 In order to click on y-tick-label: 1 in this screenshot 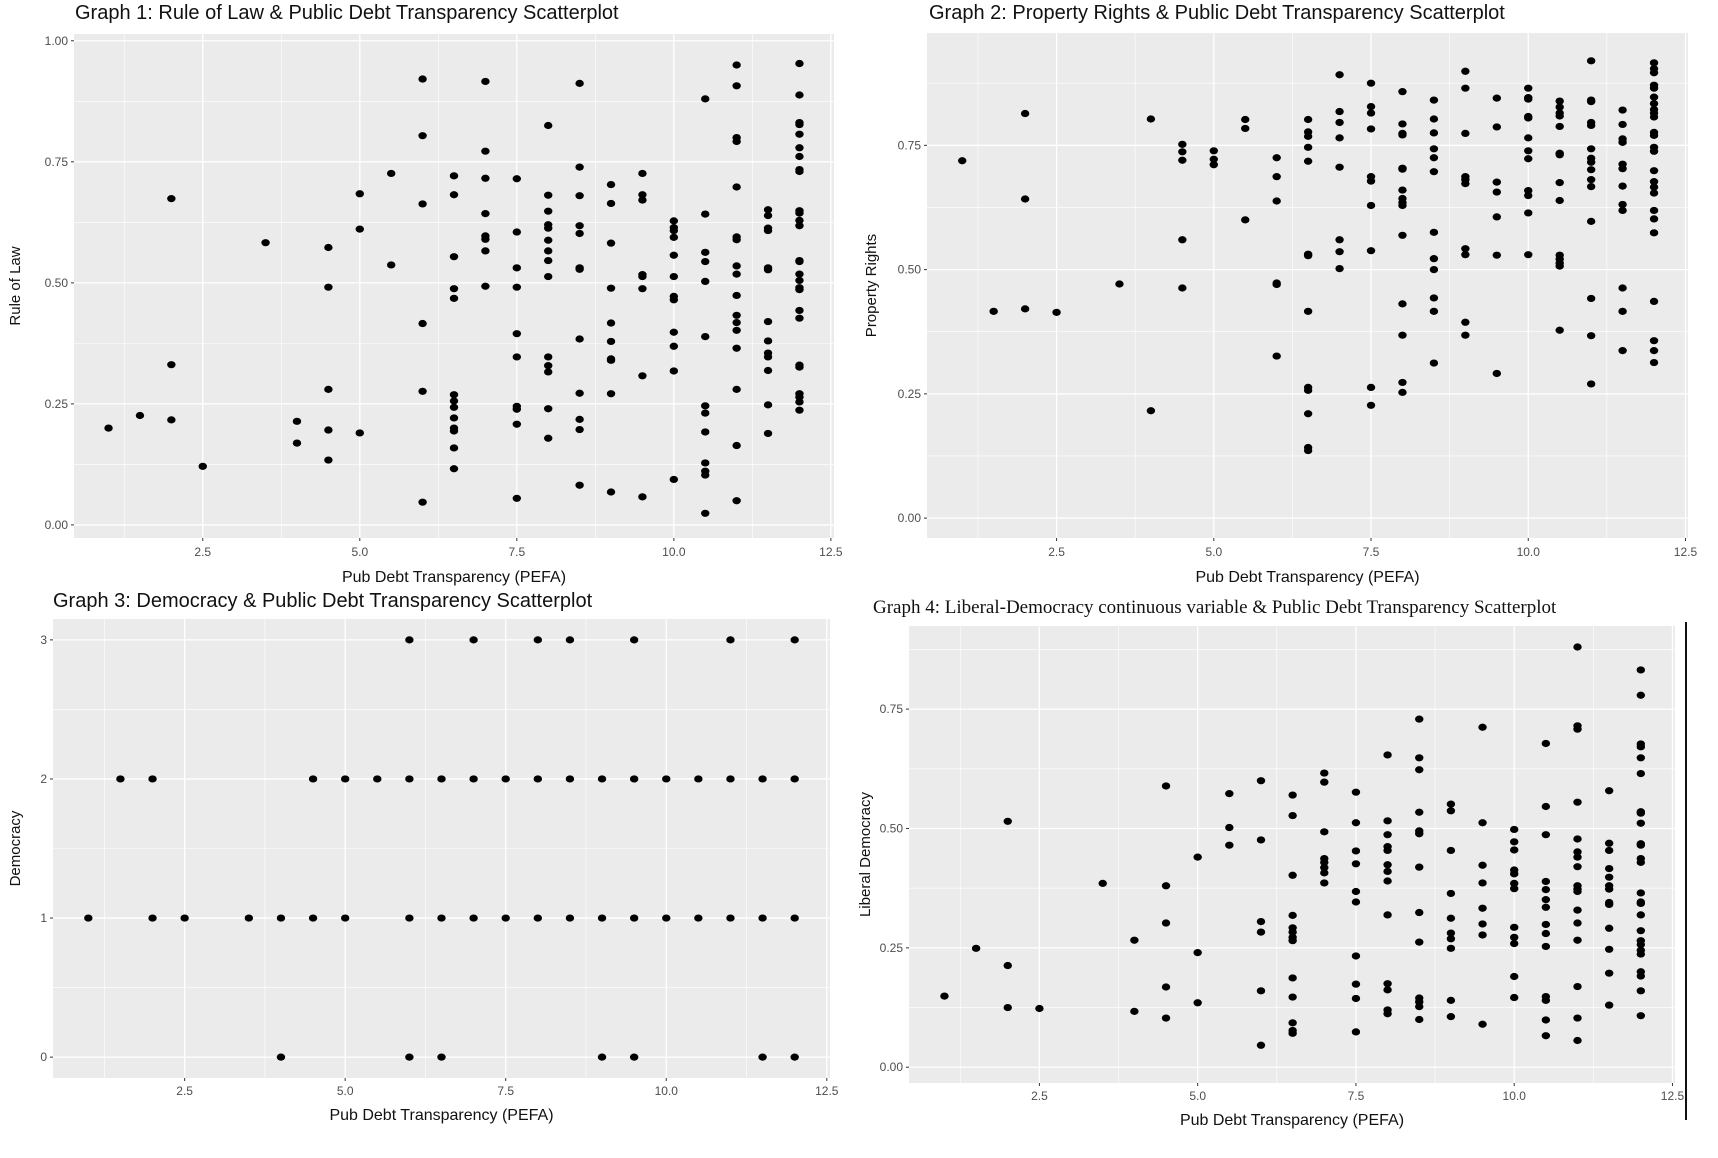, I will do `click(43, 918)`.